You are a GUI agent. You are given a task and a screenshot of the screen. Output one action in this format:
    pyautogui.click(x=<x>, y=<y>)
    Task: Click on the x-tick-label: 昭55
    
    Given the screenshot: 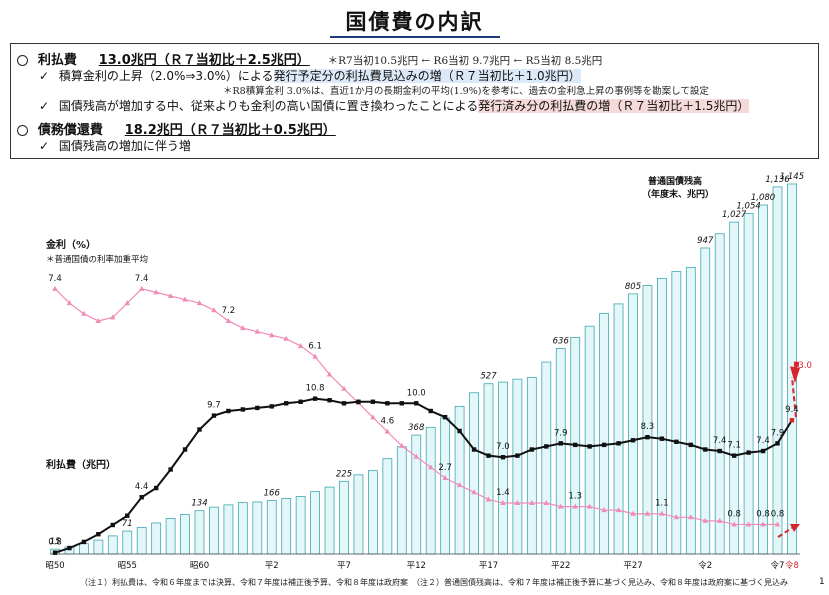 What is the action you would take?
    pyautogui.click(x=127, y=566)
    